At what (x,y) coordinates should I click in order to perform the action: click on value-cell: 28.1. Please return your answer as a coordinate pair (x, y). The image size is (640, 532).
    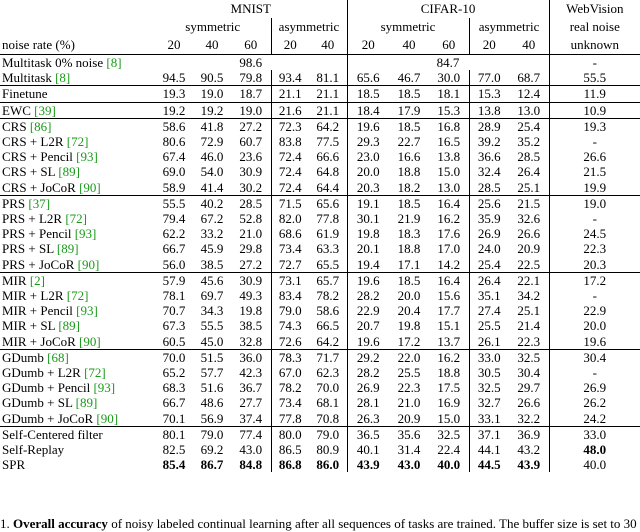
    Looking at the image, I should click on (368, 402).